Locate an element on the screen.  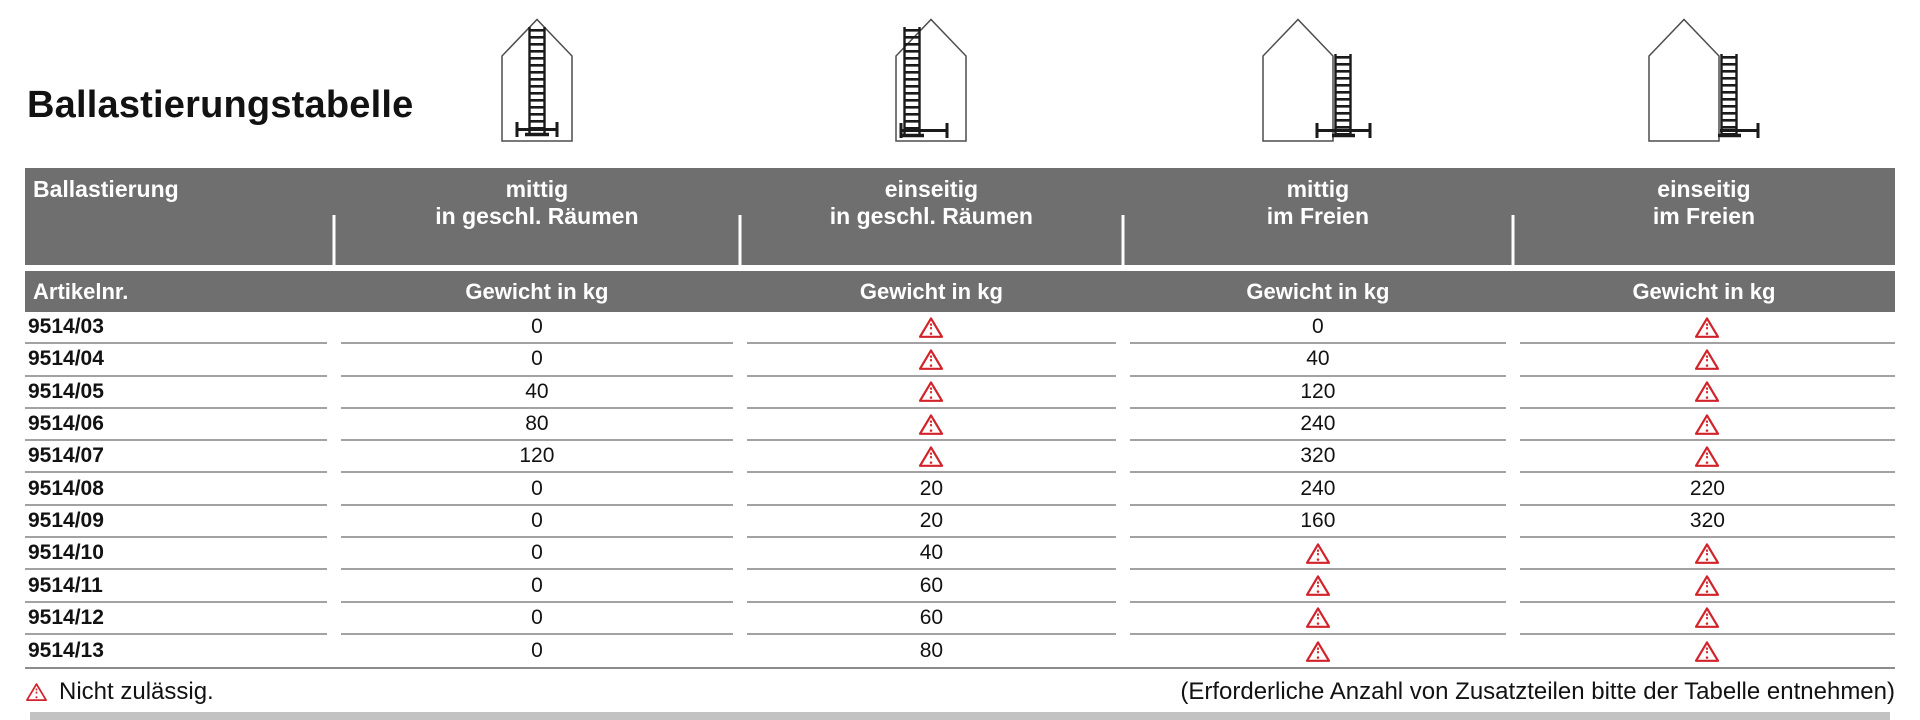
table-row: 9514/09 0 20 160 320 is located at coordinates (960, 522).